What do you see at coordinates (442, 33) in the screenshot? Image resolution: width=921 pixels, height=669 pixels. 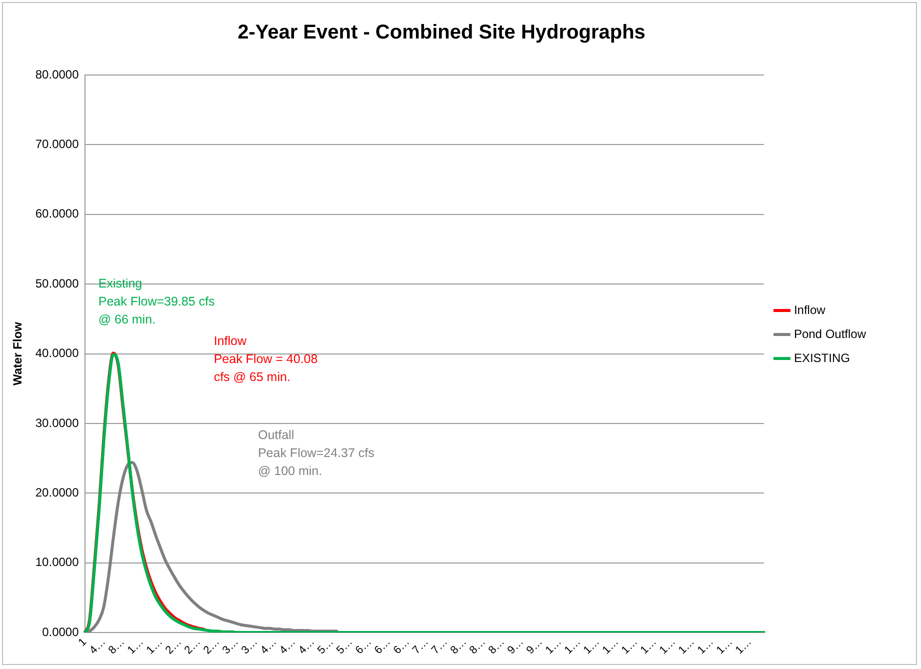 I see `chart-title: 2-Year Event - Combined Site Hydrographs` at bounding box center [442, 33].